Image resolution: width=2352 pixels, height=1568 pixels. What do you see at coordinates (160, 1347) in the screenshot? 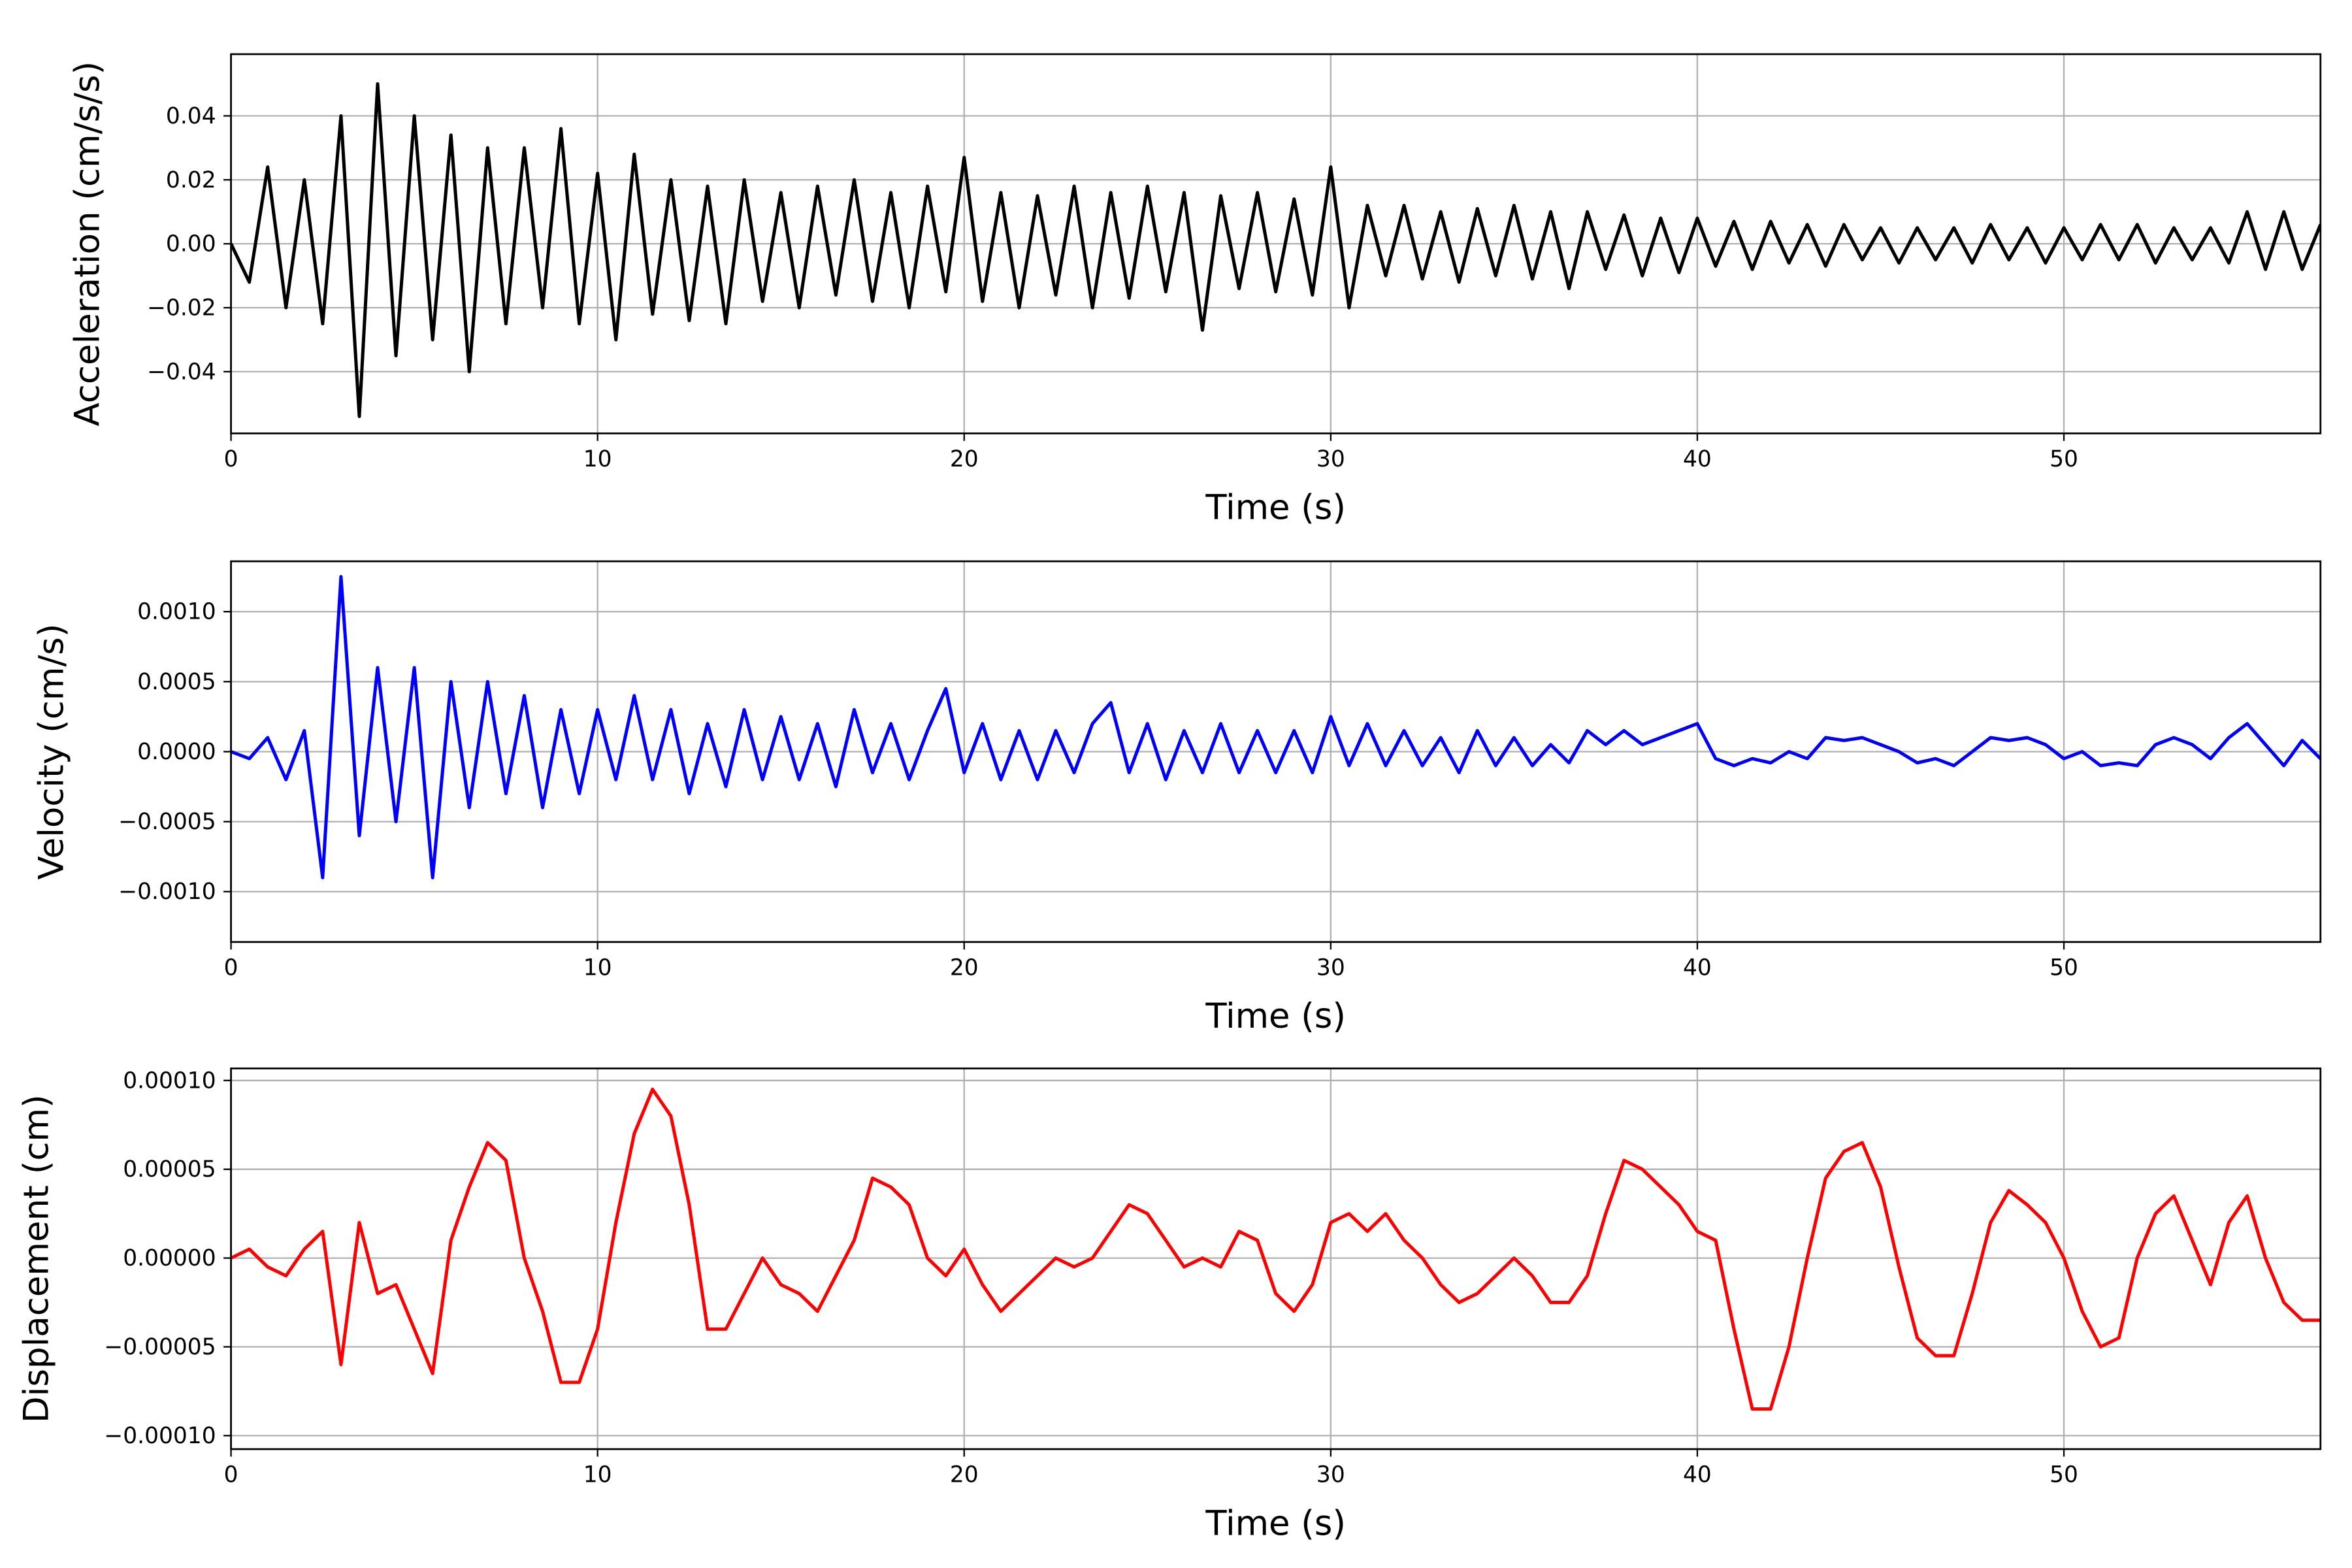
I see `y-tick-label: −0.00005` at bounding box center [160, 1347].